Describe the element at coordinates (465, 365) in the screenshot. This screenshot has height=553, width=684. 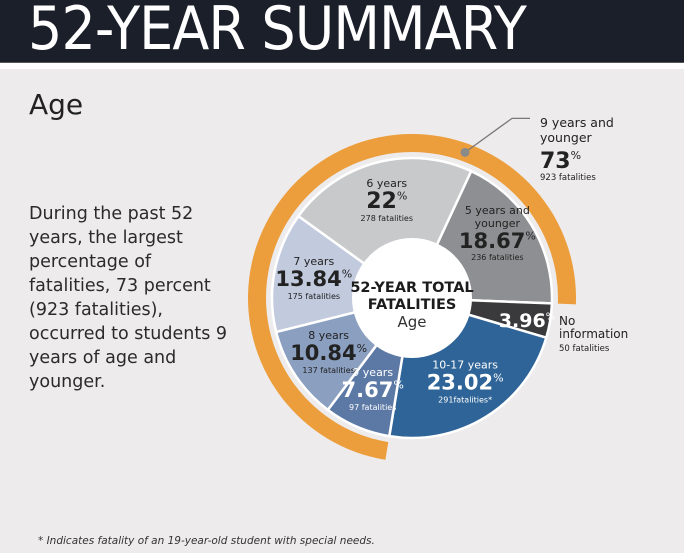
I see `data-label-category: 10-17 years` at that location.